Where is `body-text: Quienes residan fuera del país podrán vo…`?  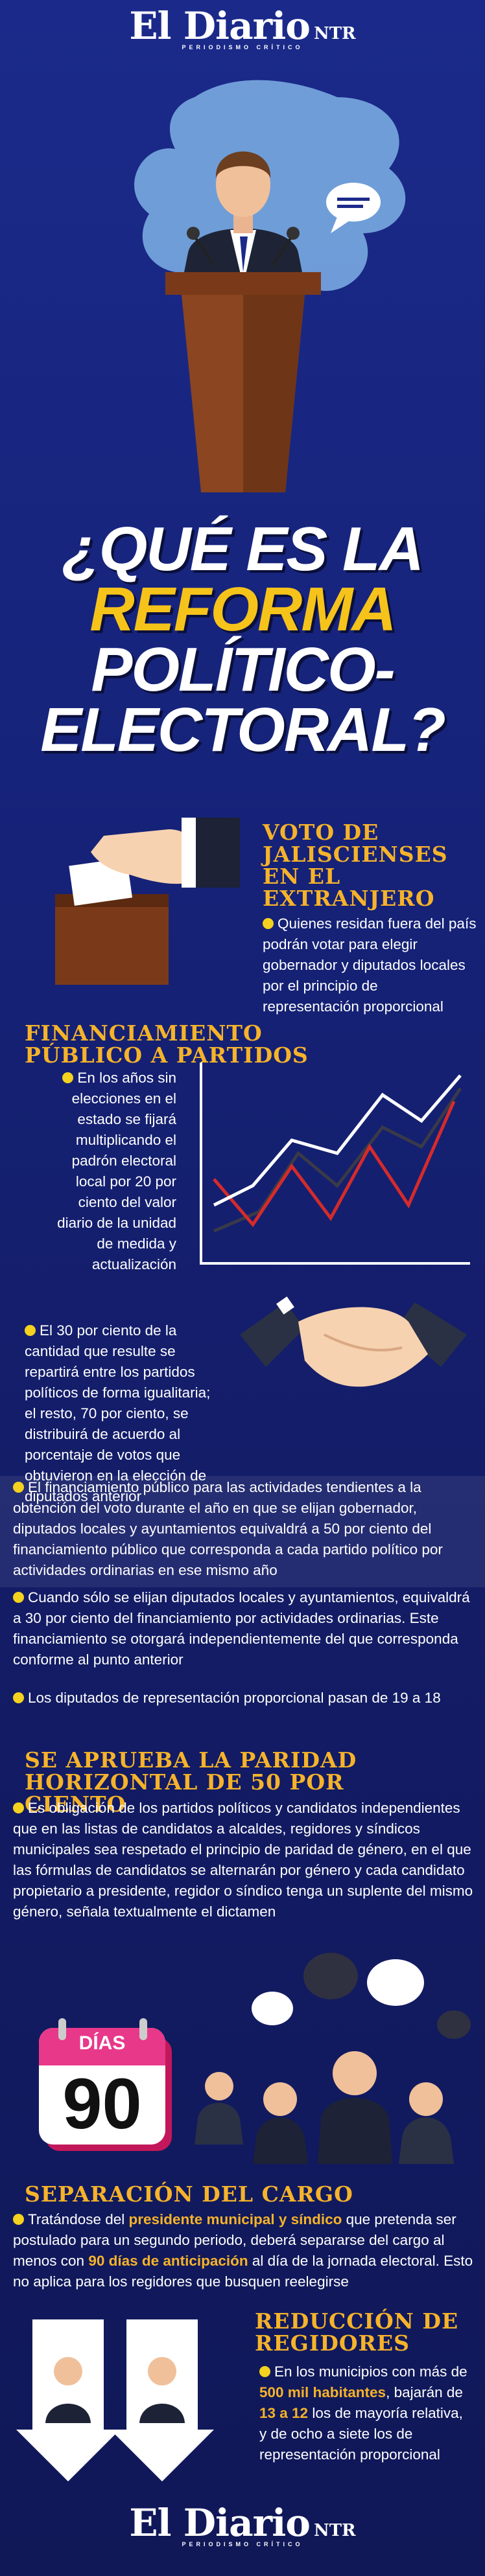
body-text: Quienes residan fuera del país podrán vo… is located at coordinates (370, 965).